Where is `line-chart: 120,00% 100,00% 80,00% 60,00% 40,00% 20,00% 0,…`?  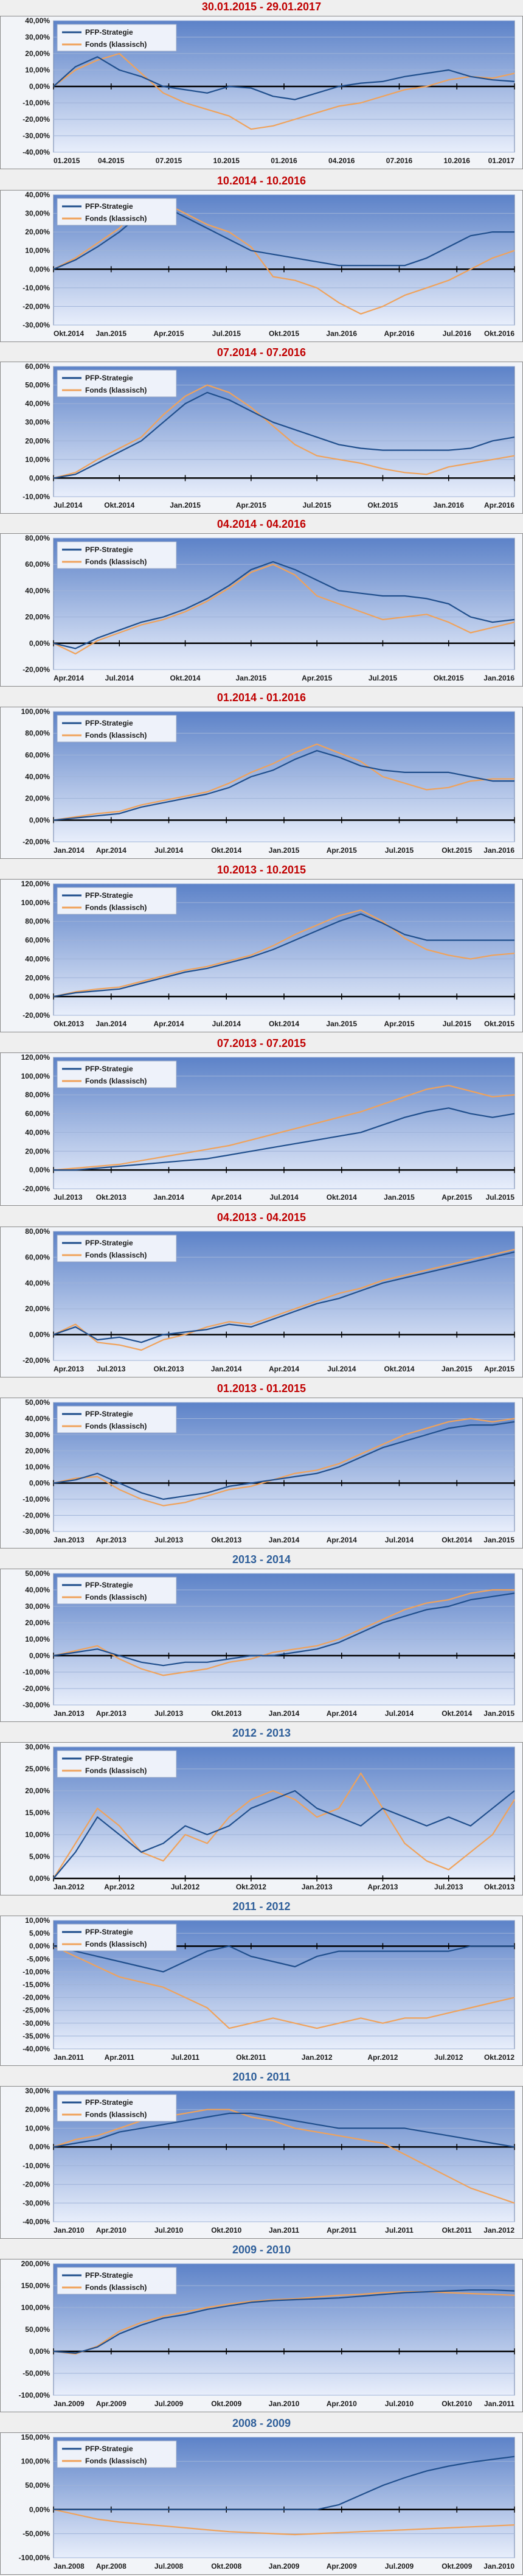 line-chart: 120,00% 100,00% 80,00% 60,00% 40,00% 20,00% 0,… is located at coordinates (261, 956).